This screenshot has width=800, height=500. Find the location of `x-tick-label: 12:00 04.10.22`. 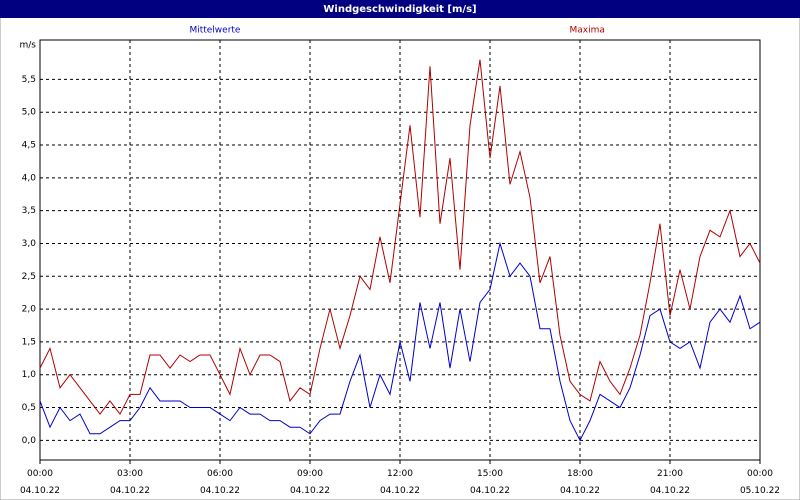

x-tick-label: 12:00 04.10.22 is located at coordinates (400, 482).